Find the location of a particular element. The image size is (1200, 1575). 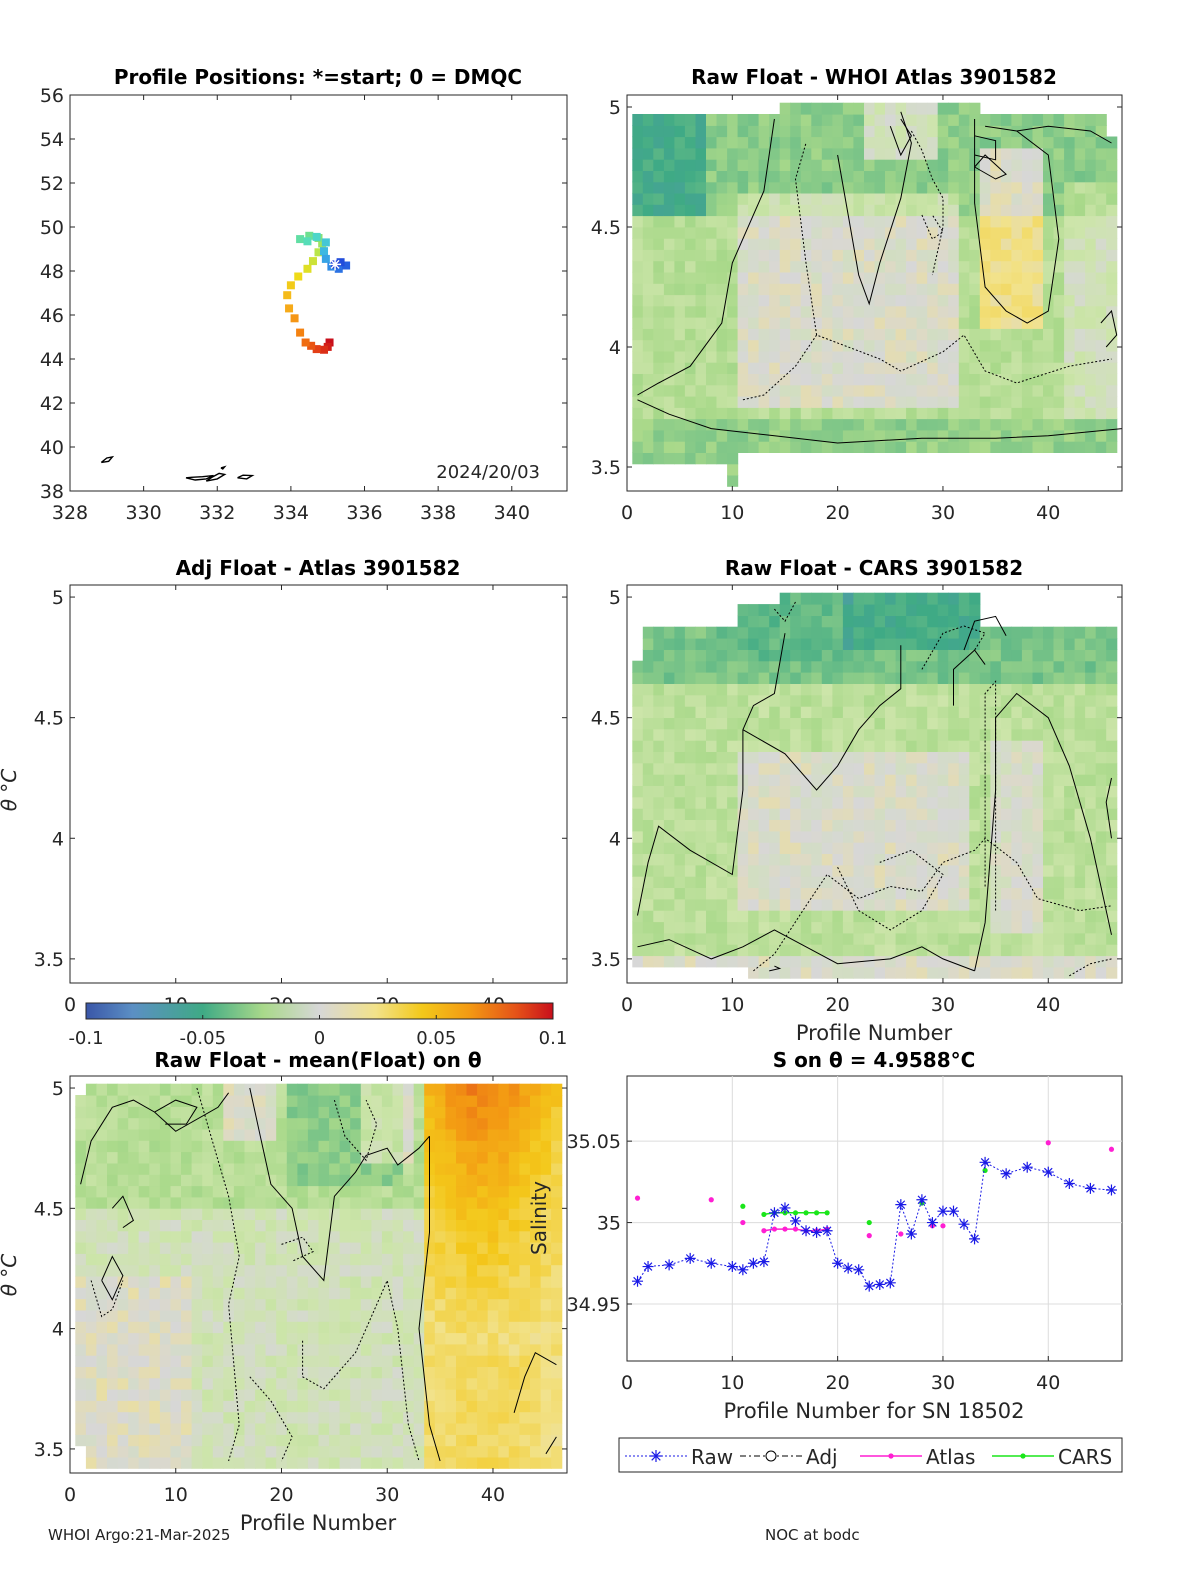

profile-position-marker is located at coordinates (300, 332).